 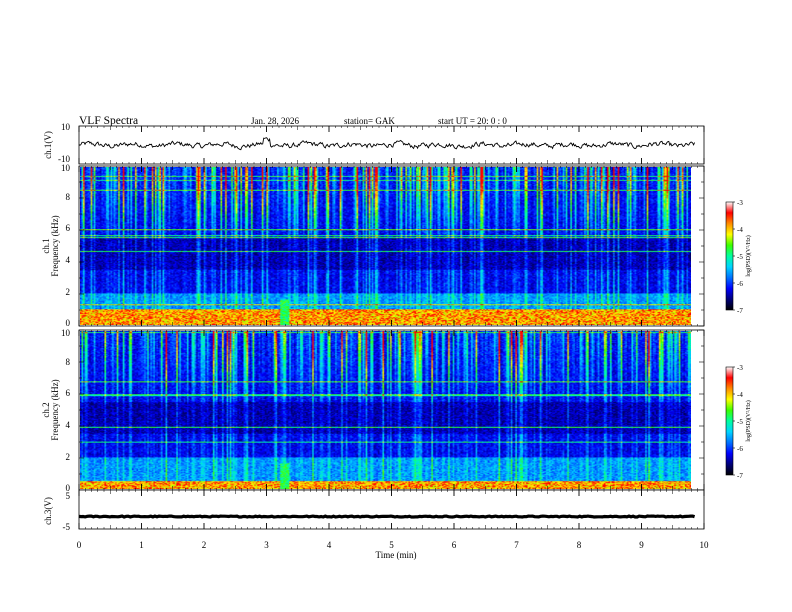 What do you see at coordinates (66, 127) in the screenshot?
I see `ch1-ytick-top: 10` at bounding box center [66, 127].